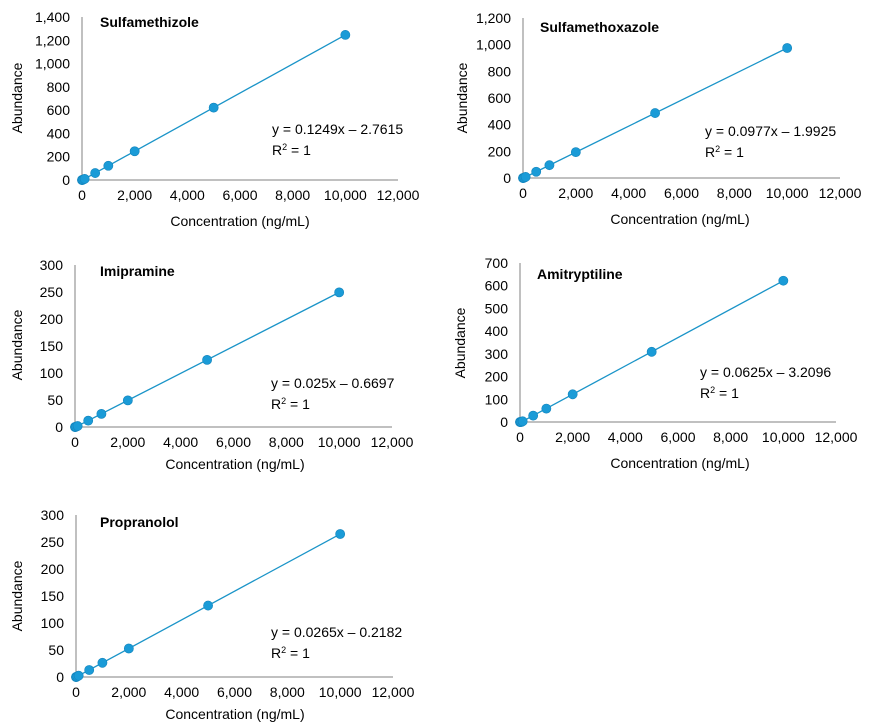 The image size is (888, 725). What do you see at coordinates (53, 596) in the screenshot?
I see `y-tick-label: 150` at bounding box center [53, 596].